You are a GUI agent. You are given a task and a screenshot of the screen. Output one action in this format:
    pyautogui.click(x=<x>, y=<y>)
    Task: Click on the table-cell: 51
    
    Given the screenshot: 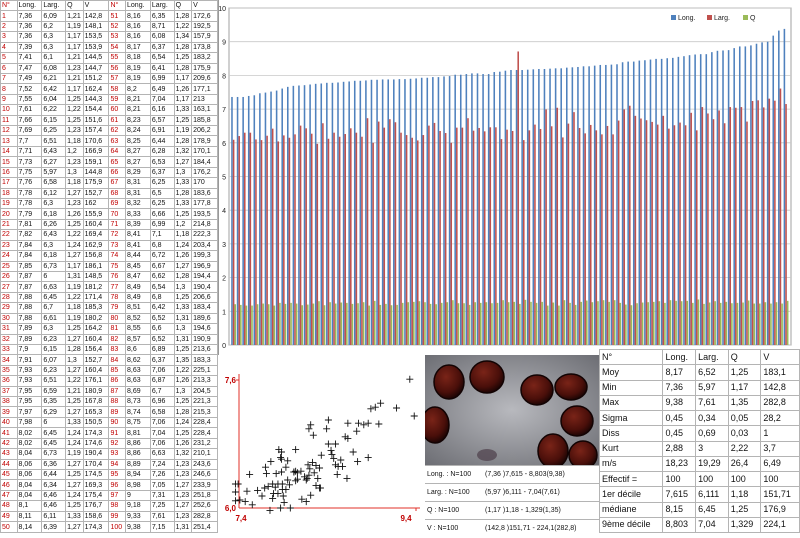 What is the action you would take?
    pyautogui.click(x=117, y=16)
    